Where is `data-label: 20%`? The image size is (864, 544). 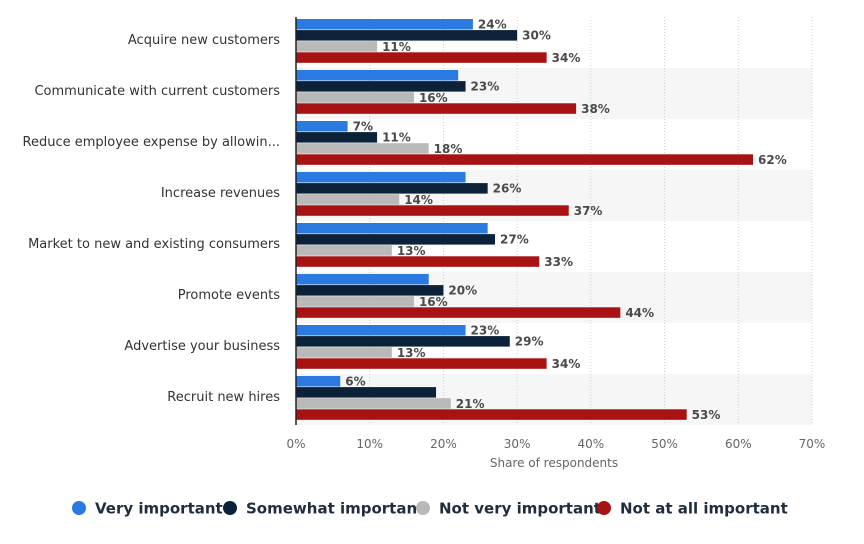
data-label: 20% is located at coordinates (462, 291).